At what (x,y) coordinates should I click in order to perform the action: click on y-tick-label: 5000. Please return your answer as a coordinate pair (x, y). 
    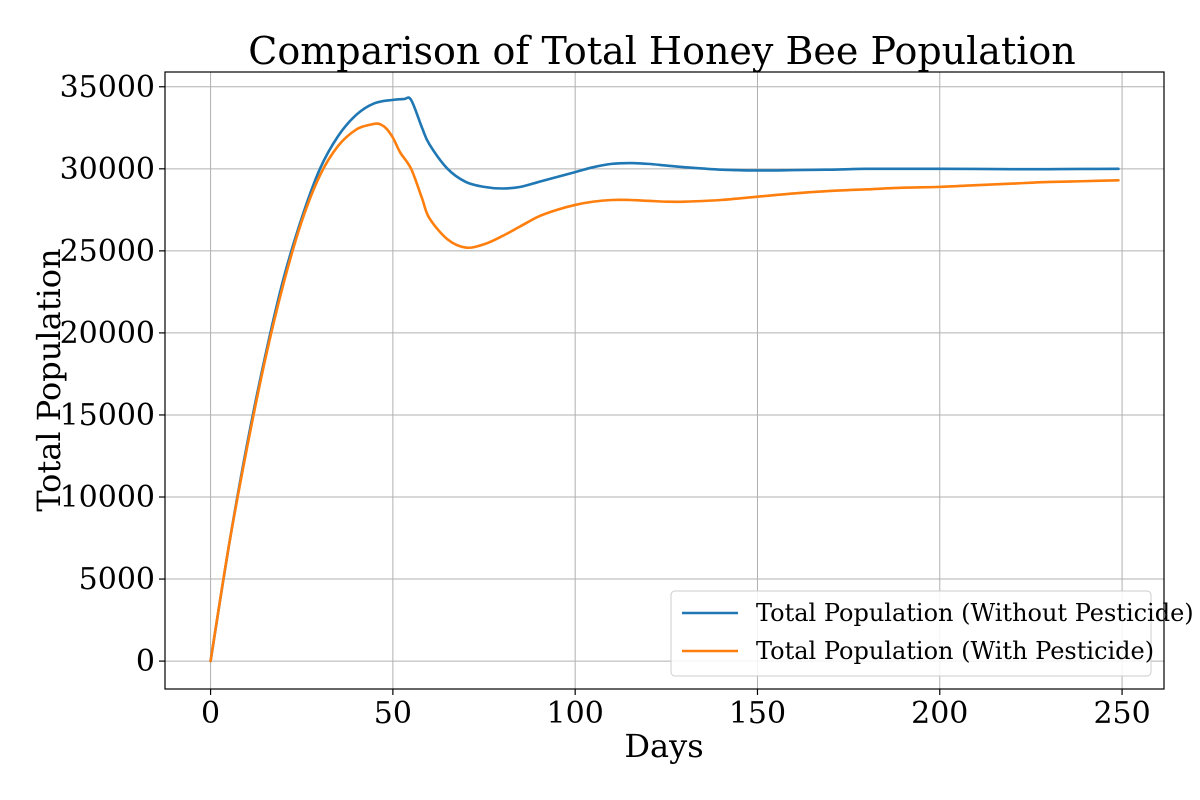
    Looking at the image, I should click on (117, 579).